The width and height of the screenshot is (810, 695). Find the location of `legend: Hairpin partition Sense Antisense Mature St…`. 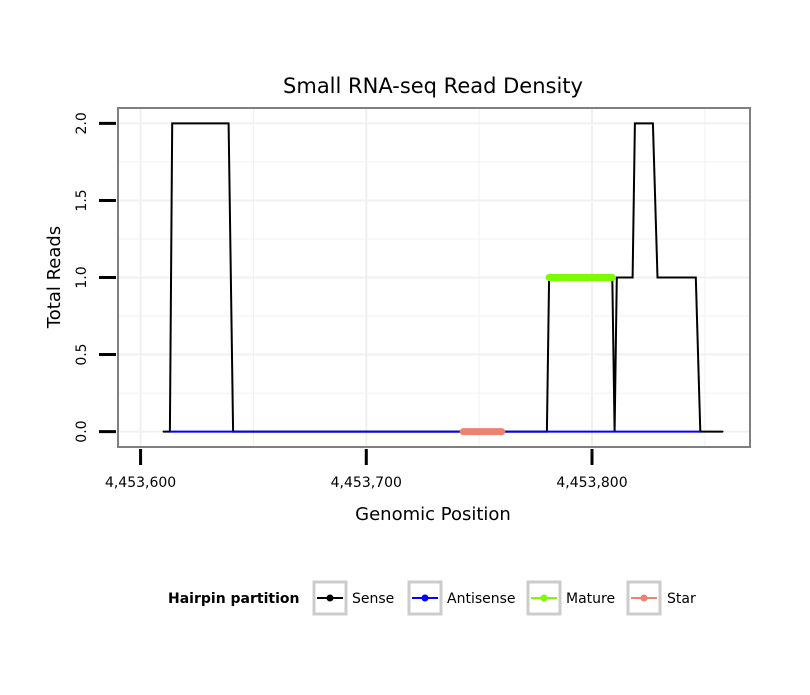

legend: Hairpin partition Sense Antisense Mature St… is located at coordinates (432, 598).